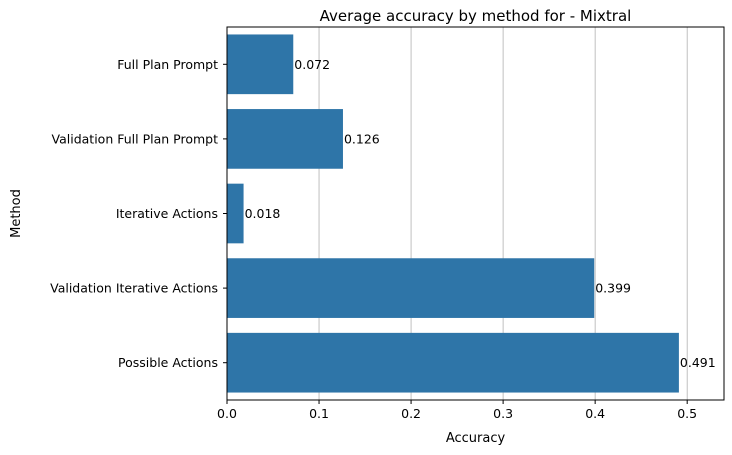  Describe the element at coordinates (362, 138) in the screenshot. I see `data-label: 0.126` at that location.